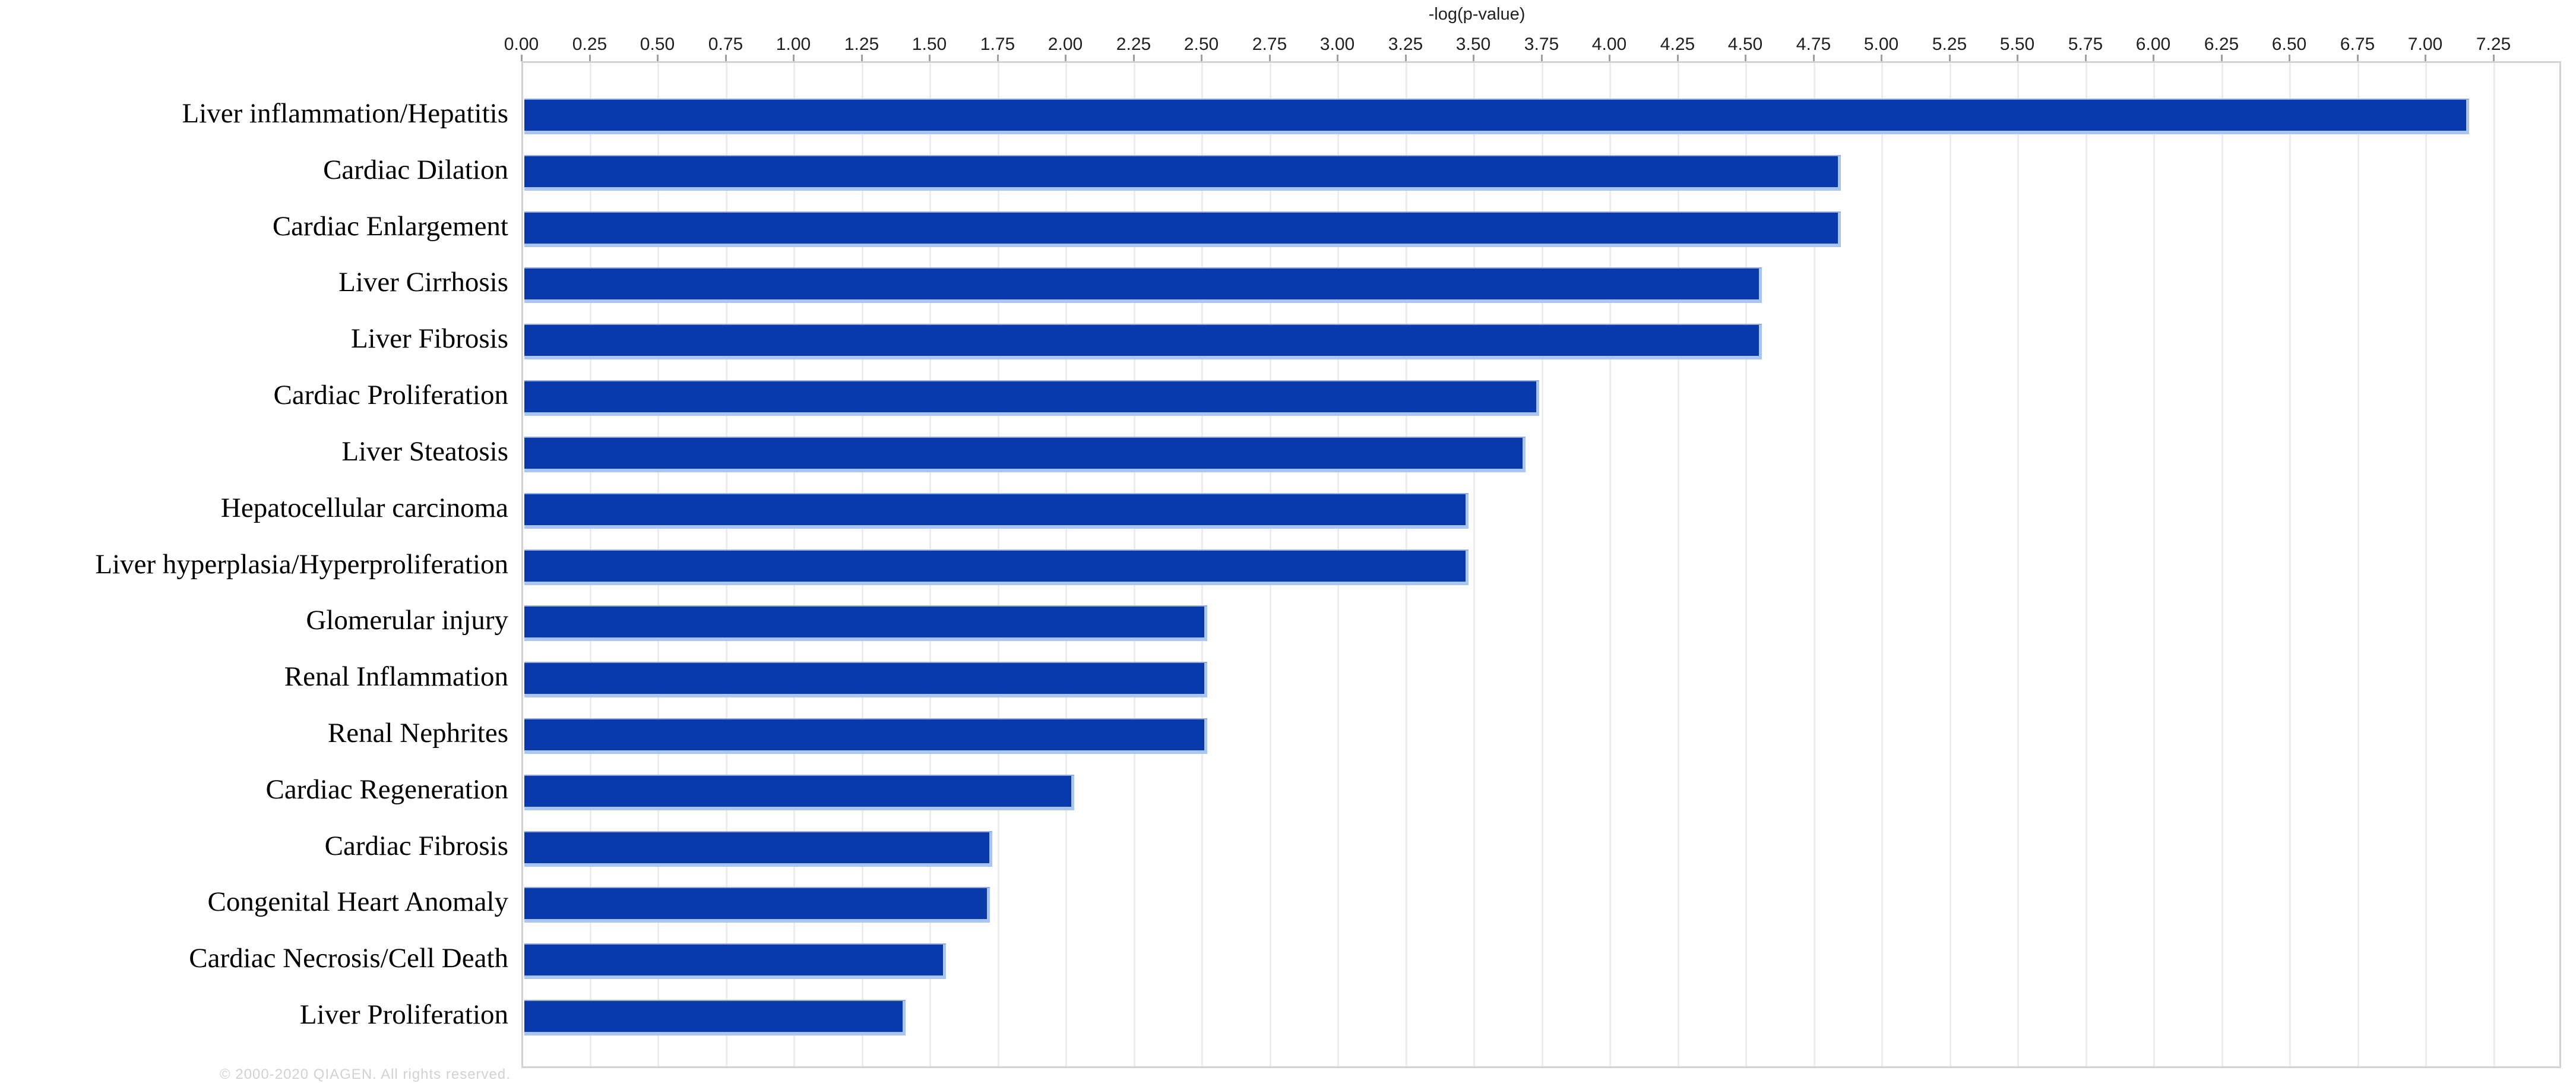 The image size is (2576, 1083). I want to click on category-label: Cardiac Regeneration, so click(386, 789).